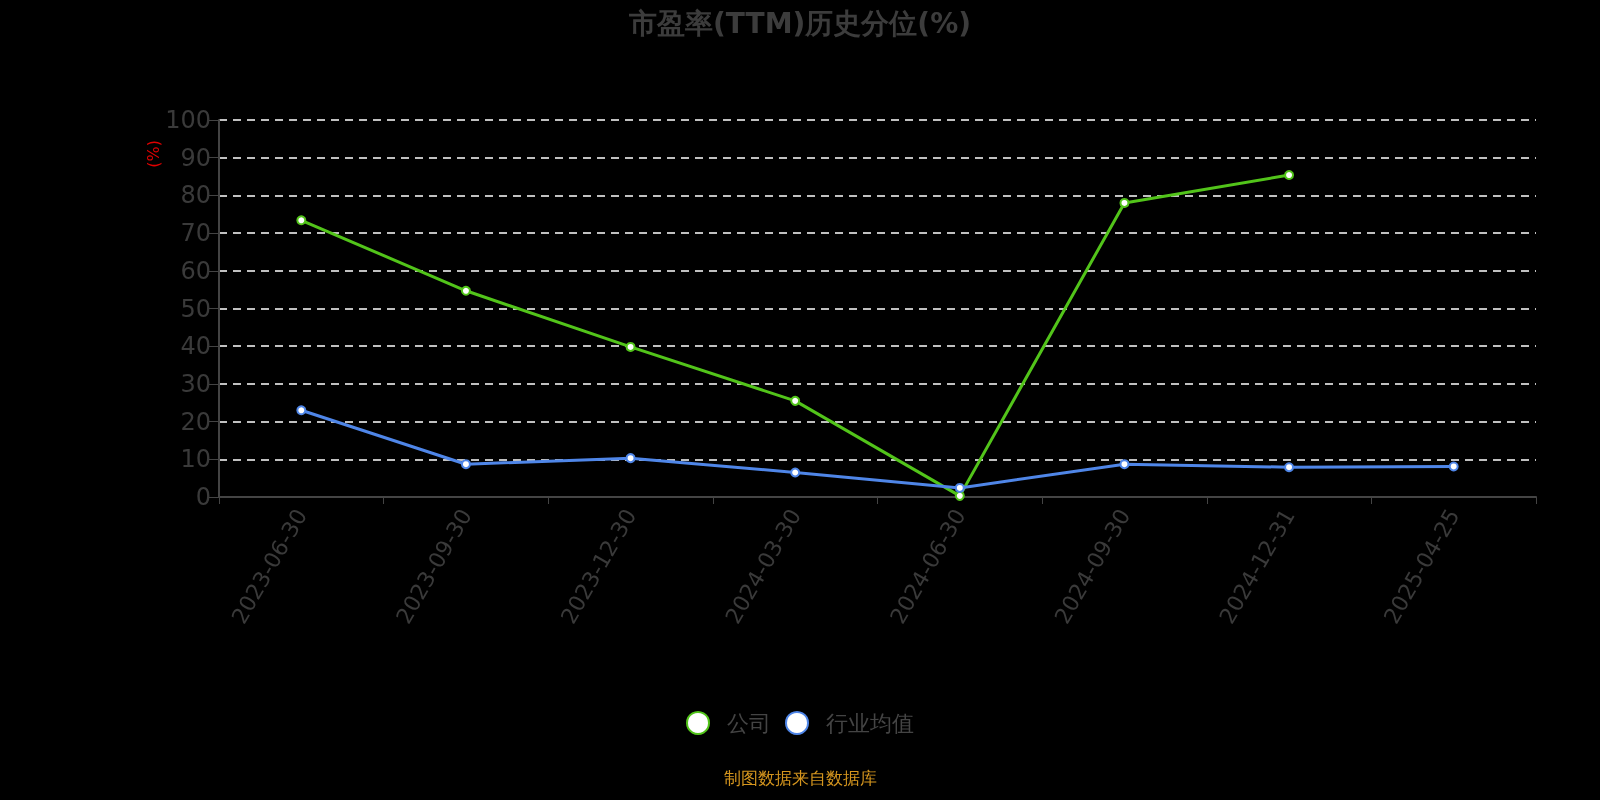  What do you see at coordinates (749, 723) in the screenshot?
I see `legend-label: 公司` at bounding box center [749, 723].